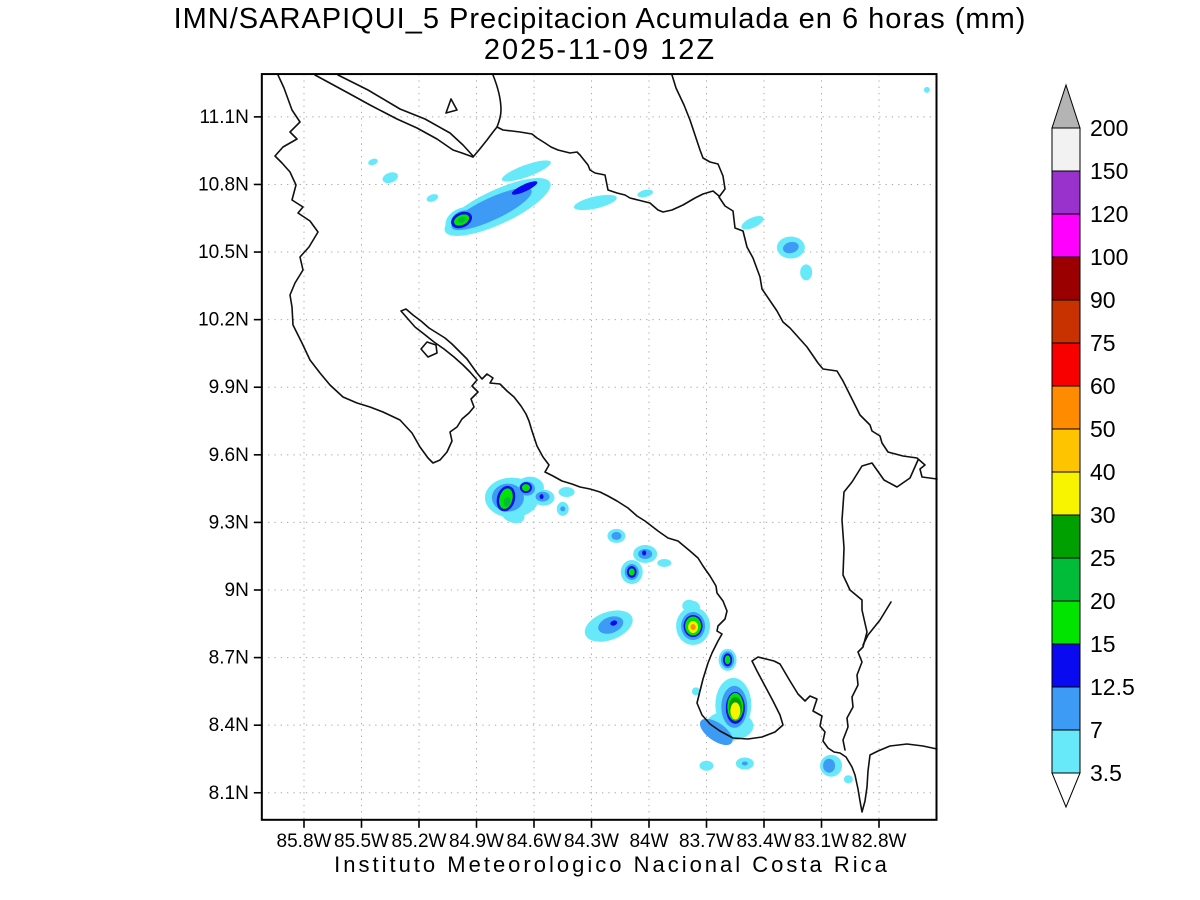 The width and height of the screenshot is (1200, 900). What do you see at coordinates (644, 553) in the screenshot?
I see `precip-cell-blob-84w` at bounding box center [644, 553].